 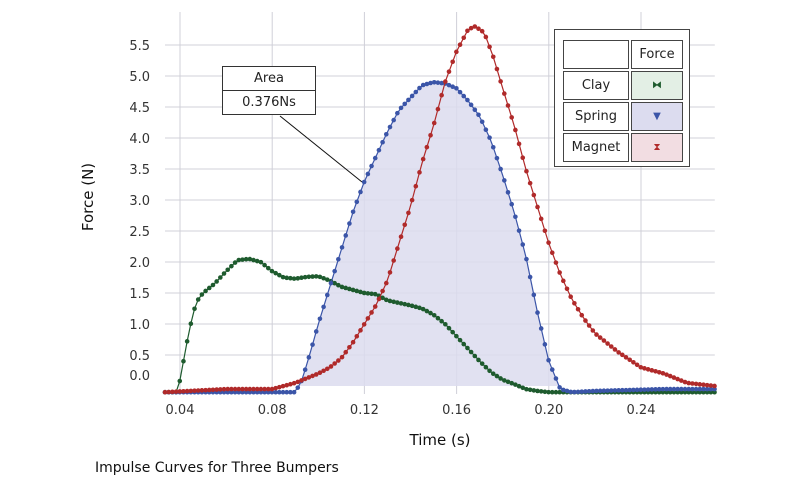 I want to click on annotation-title: Area, so click(x=269, y=79).